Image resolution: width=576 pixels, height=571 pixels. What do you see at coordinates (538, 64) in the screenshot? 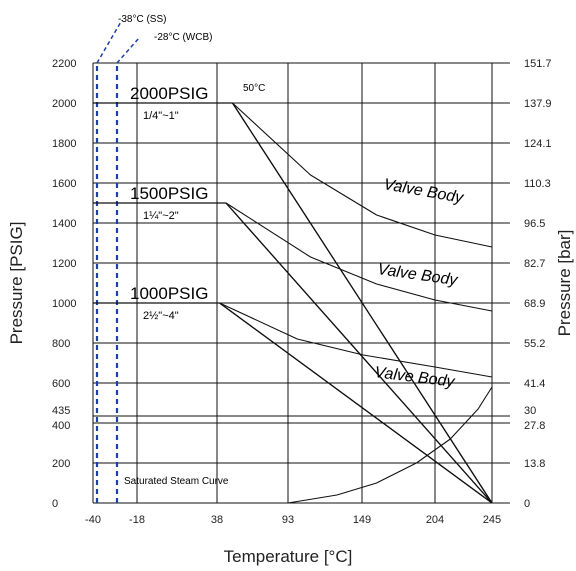
I see `y-tick-right: 151.7` at bounding box center [538, 64].